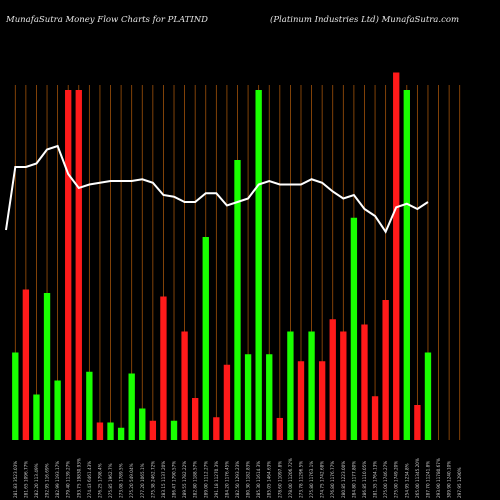 This screenshot has width=500, height=500. What do you see at coordinates (15, 479) in the screenshot?
I see `x-tick-label: 281.83 3523.03%` at bounding box center [15, 479].